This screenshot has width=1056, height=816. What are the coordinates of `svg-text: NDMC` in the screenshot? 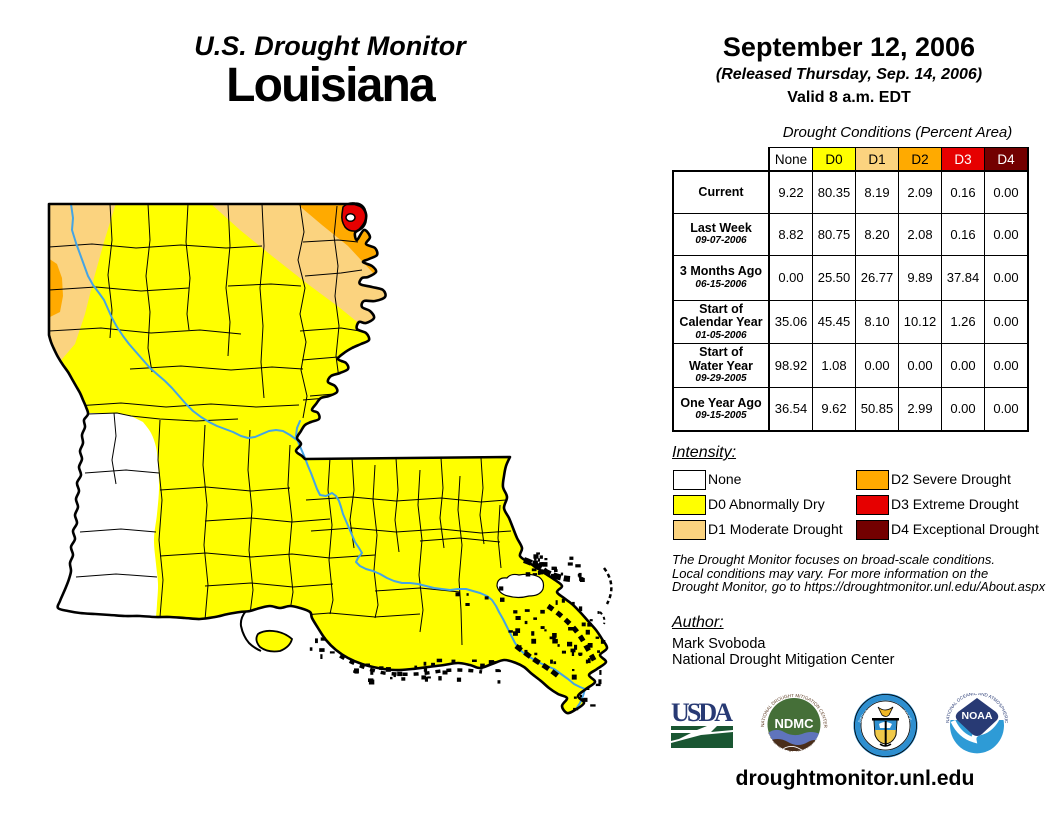 It's located at (795, 723).